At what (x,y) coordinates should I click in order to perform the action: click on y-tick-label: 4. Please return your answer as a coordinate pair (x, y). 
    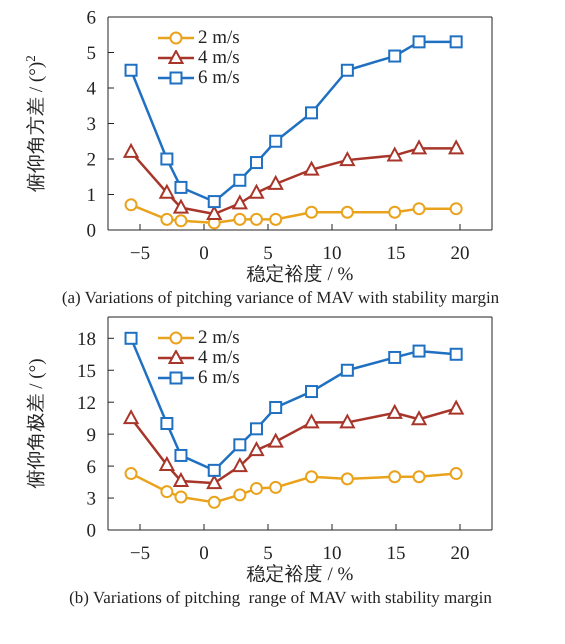
    Looking at the image, I should click on (91, 89).